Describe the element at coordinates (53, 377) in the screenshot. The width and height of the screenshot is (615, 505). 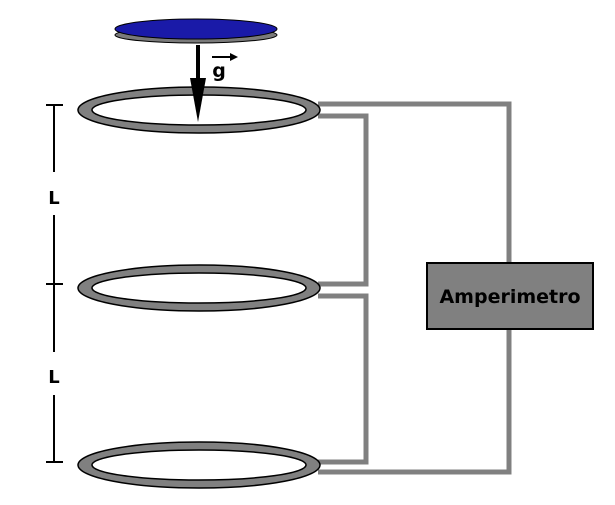
I see `spacing-label-lower: L` at that location.